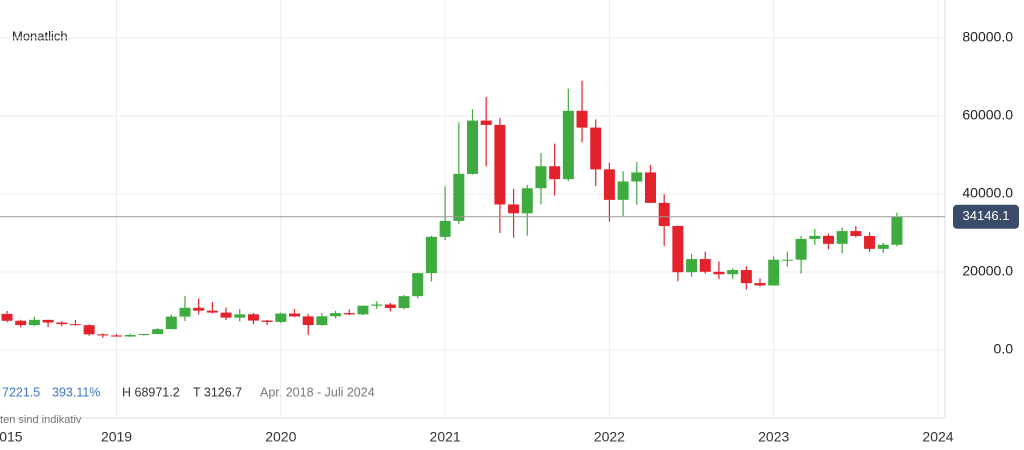  What do you see at coordinates (987, 193) in the screenshot?
I see `y-tick-label: 40000.0` at bounding box center [987, 193].